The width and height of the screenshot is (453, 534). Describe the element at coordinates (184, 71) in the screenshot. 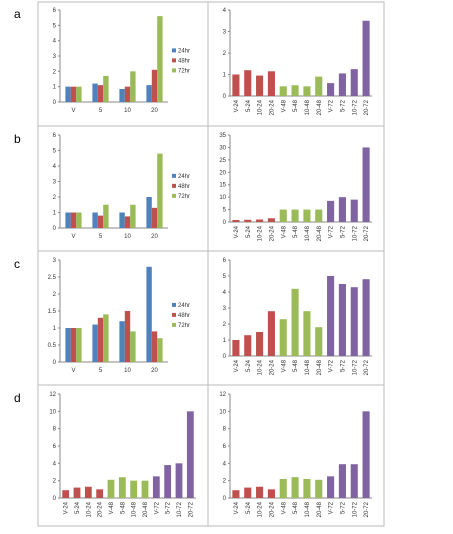

I see `legend-label: 72hr` at that location.